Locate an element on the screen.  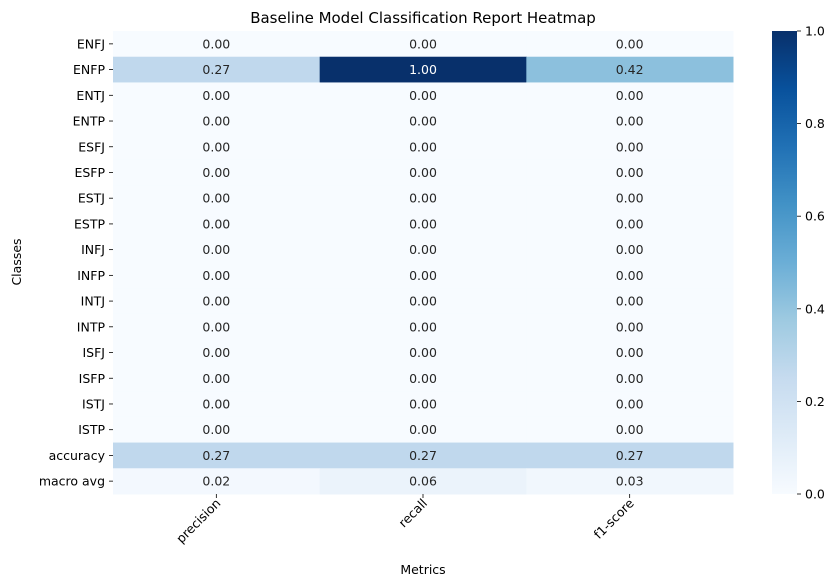
y-tick-label: ESFJ is located at coordinates (91, 146).